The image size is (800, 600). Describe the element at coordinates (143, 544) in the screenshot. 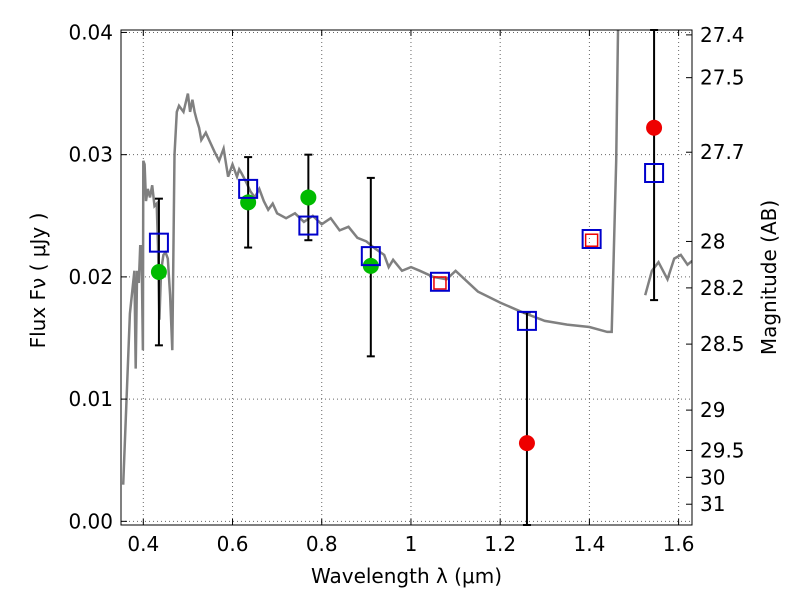

I see `x-tick-label: 0.4` at that location.